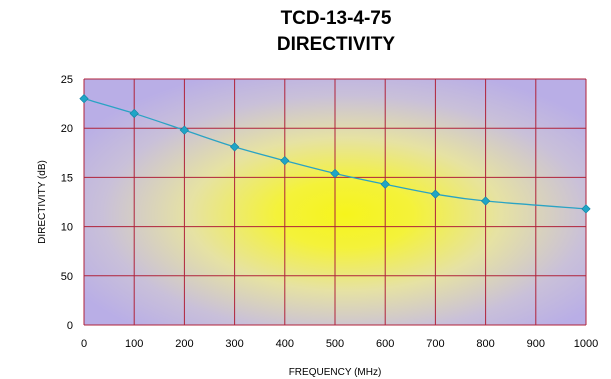  I want to click on chart-title-line-1: TCD-13-4-75, so click(336, 18).